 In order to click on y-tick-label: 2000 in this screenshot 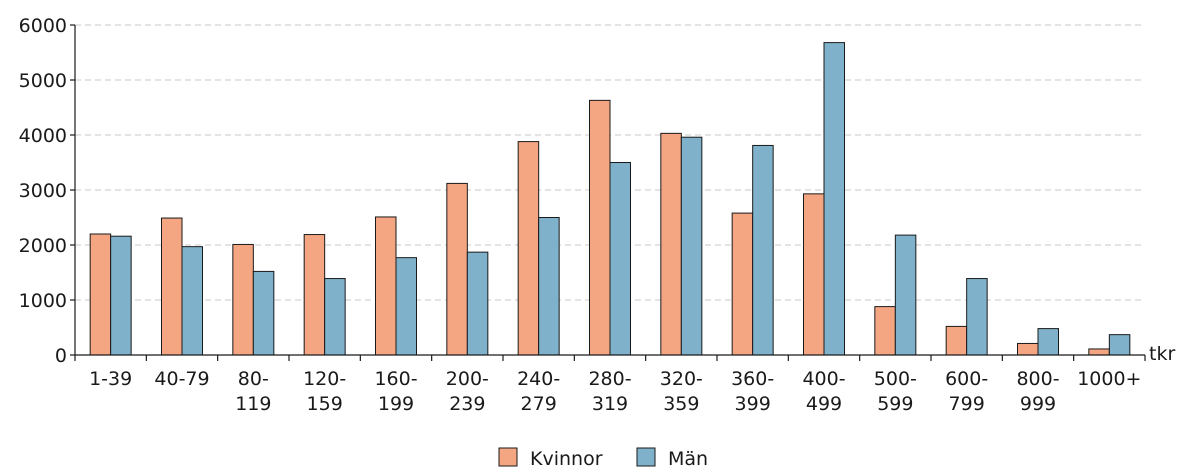, I will do `click(43, 246)`.